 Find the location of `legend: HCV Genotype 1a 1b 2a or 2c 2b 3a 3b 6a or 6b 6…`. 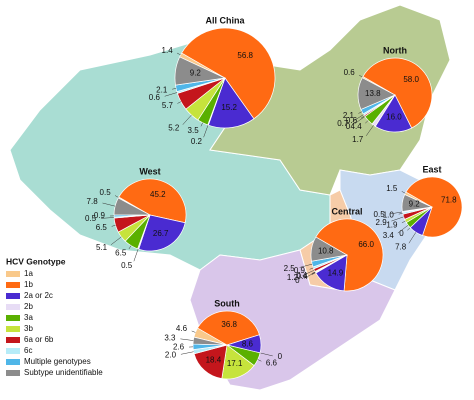

legend: HCV Genotype 1a 1b 2a or 2c 2b 3a 3b 6a or 6b 6… is located at coordinates (54, 316).